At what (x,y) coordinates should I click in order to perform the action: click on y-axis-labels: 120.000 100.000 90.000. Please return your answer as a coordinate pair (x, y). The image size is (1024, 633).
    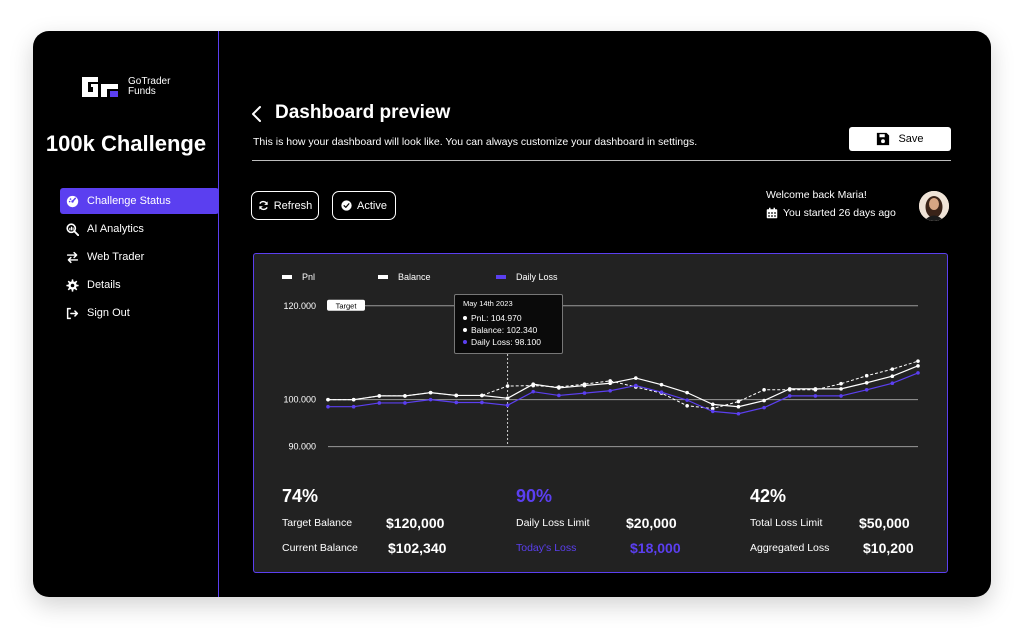
    Looking at the image, I should click on (299, 376).